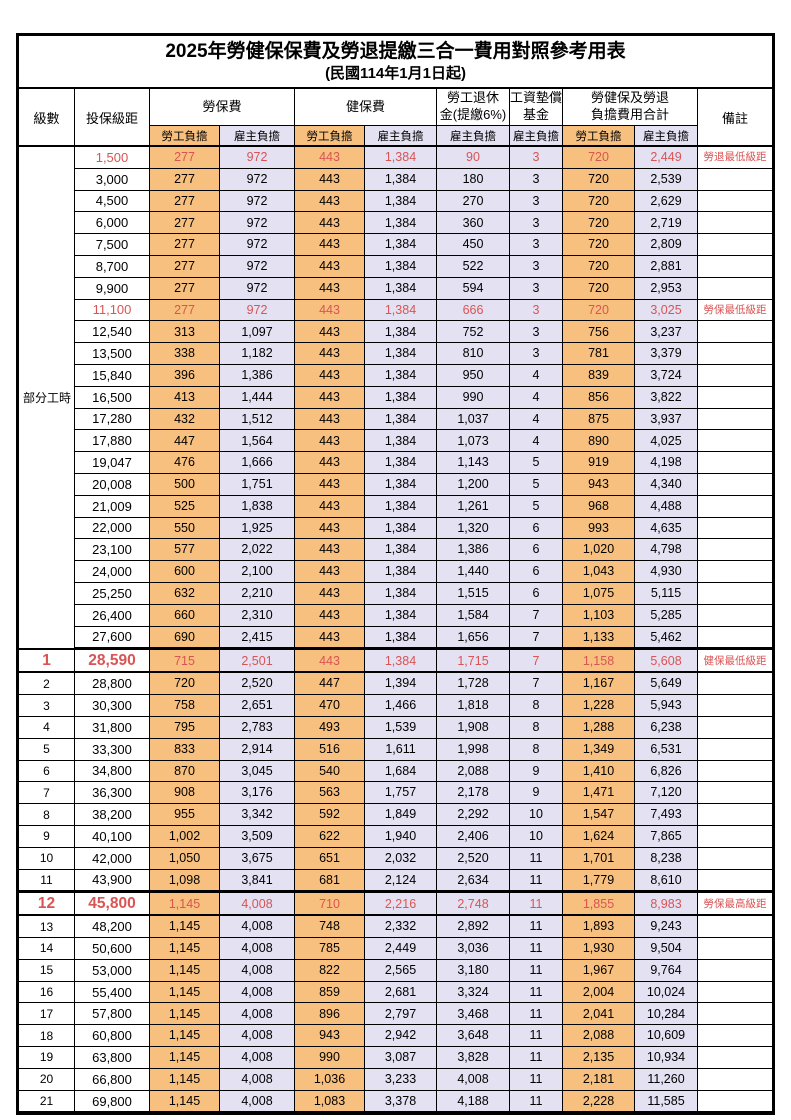 The width and height of the screenshot is (791, 1120). Describe the element at coordinates (185, 572) in the screenshot. I see `cell-labor-worker: 600` at that location.